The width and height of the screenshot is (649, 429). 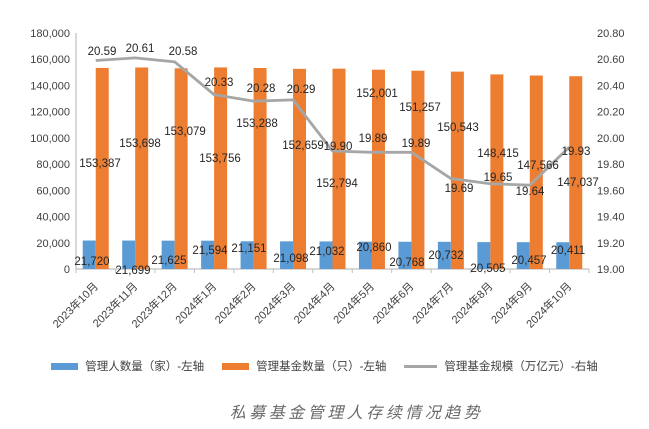 I want to click on right-axis-tick-label: 20.20, so click(x=611, y=113).